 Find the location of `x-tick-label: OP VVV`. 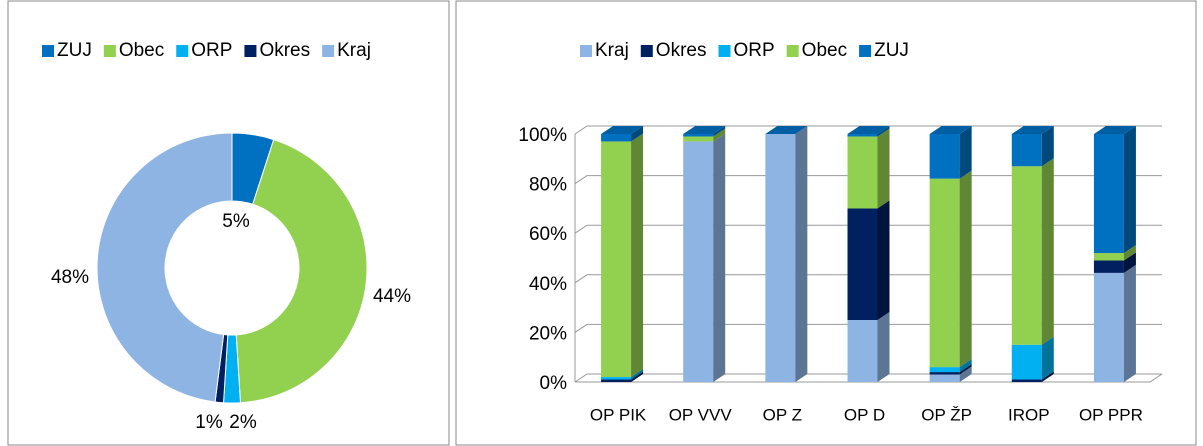

x-tick-label: OP VVV is located at coordinates (701, 414).